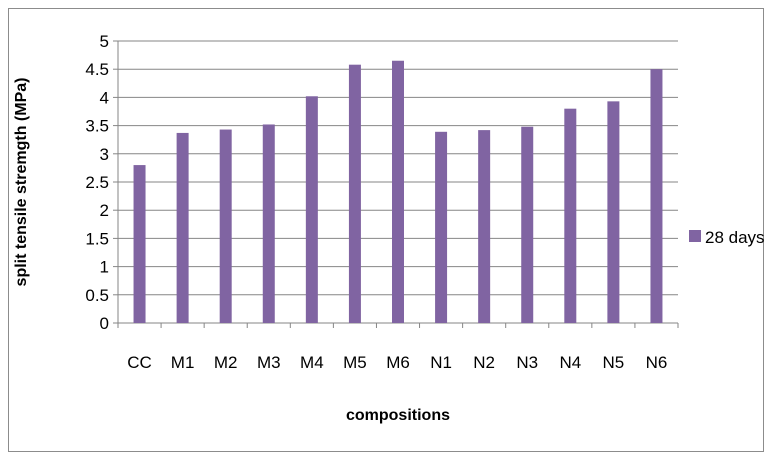 Image resolution: width=774 pixels, height=460 pixels. Describe the element at coordinates (269, 362) in the screenshot. I see `x-tick-label: M3` at that location.